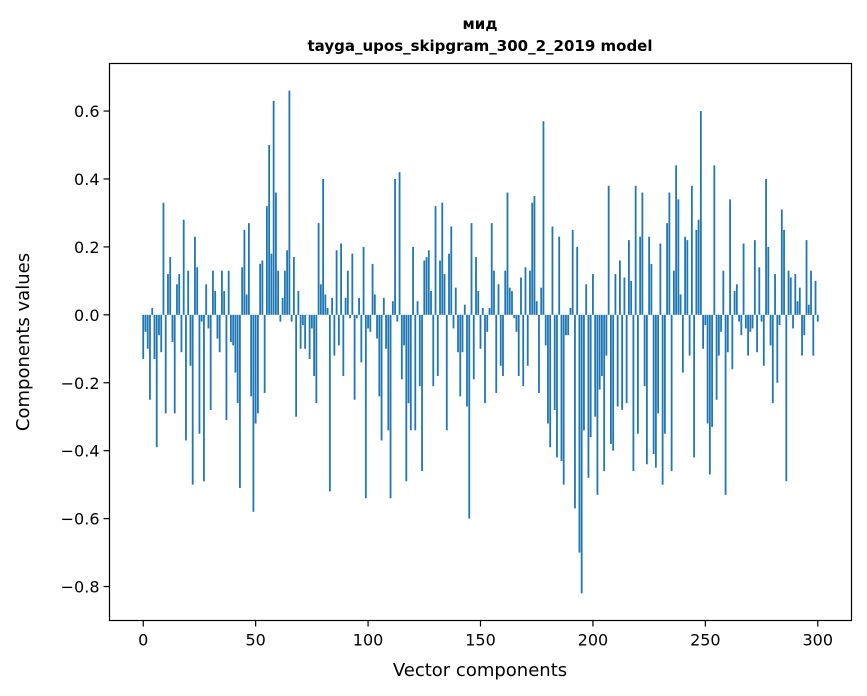  I want to click on x-tick-label: 50, so click(255, 640).